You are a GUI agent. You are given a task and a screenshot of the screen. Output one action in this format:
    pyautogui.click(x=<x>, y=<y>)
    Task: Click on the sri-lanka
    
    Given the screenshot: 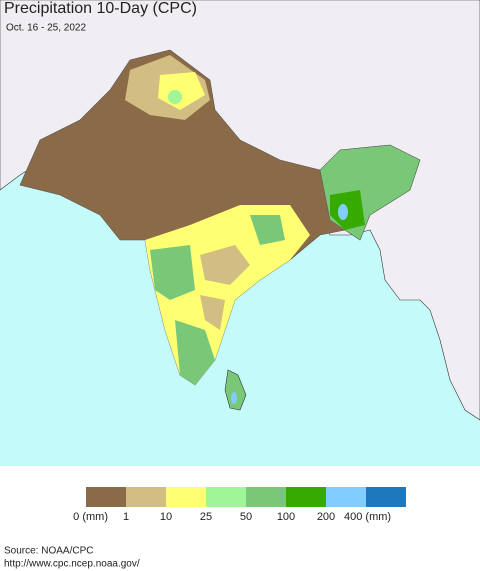 What is the action you would take?
    pyautogui.click(x=235, y=390)
    